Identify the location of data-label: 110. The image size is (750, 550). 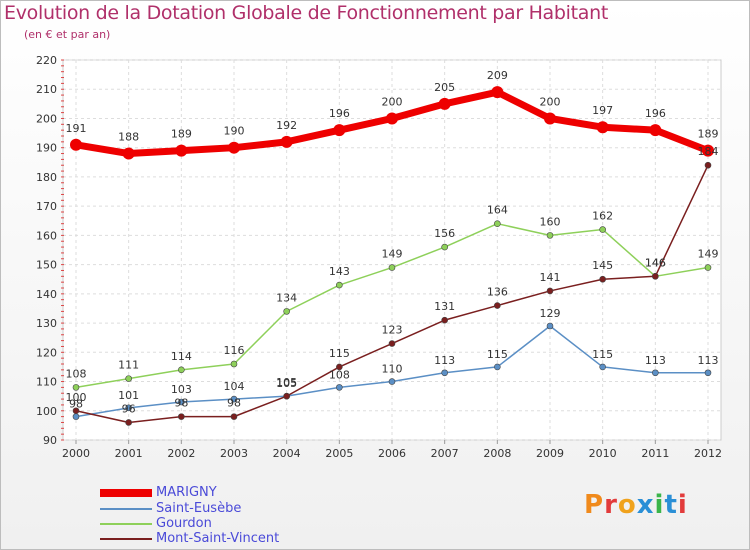
(392, 369).